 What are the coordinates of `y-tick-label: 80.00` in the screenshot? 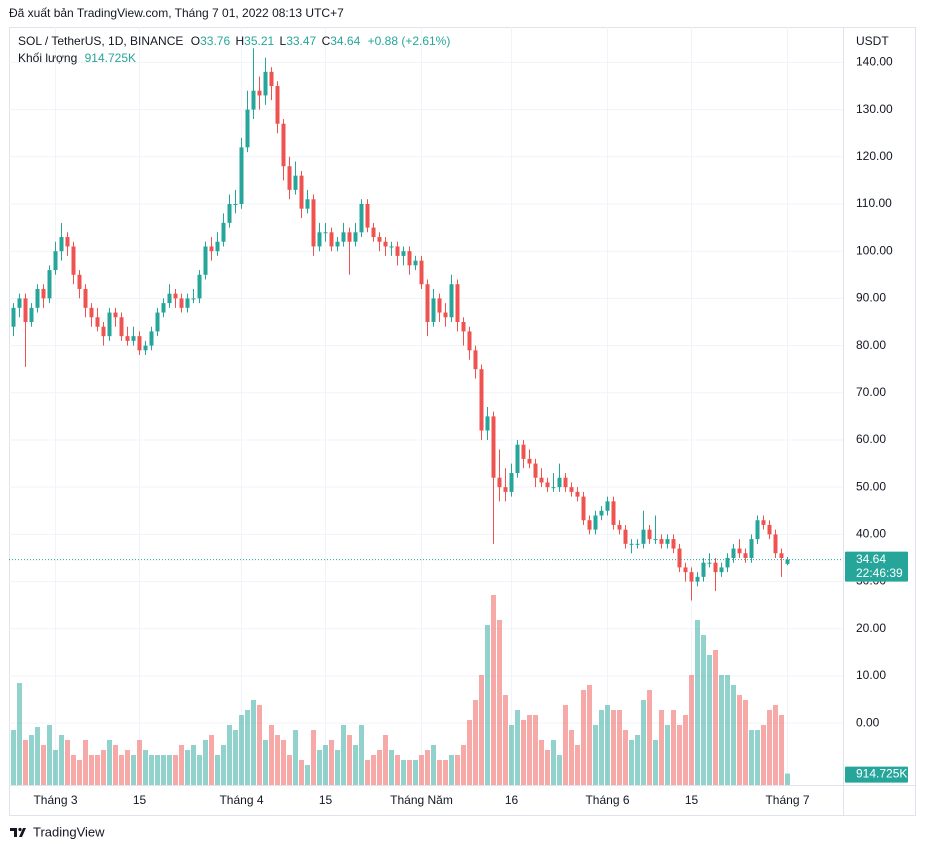 It's located at (871, 345).